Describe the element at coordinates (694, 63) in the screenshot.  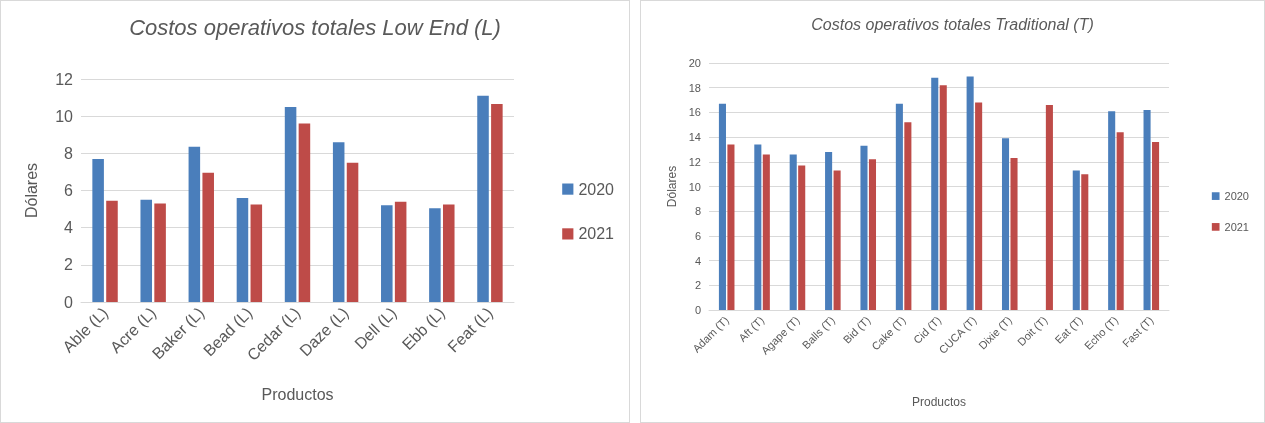
I see `y-tick-label: 20` at that location.